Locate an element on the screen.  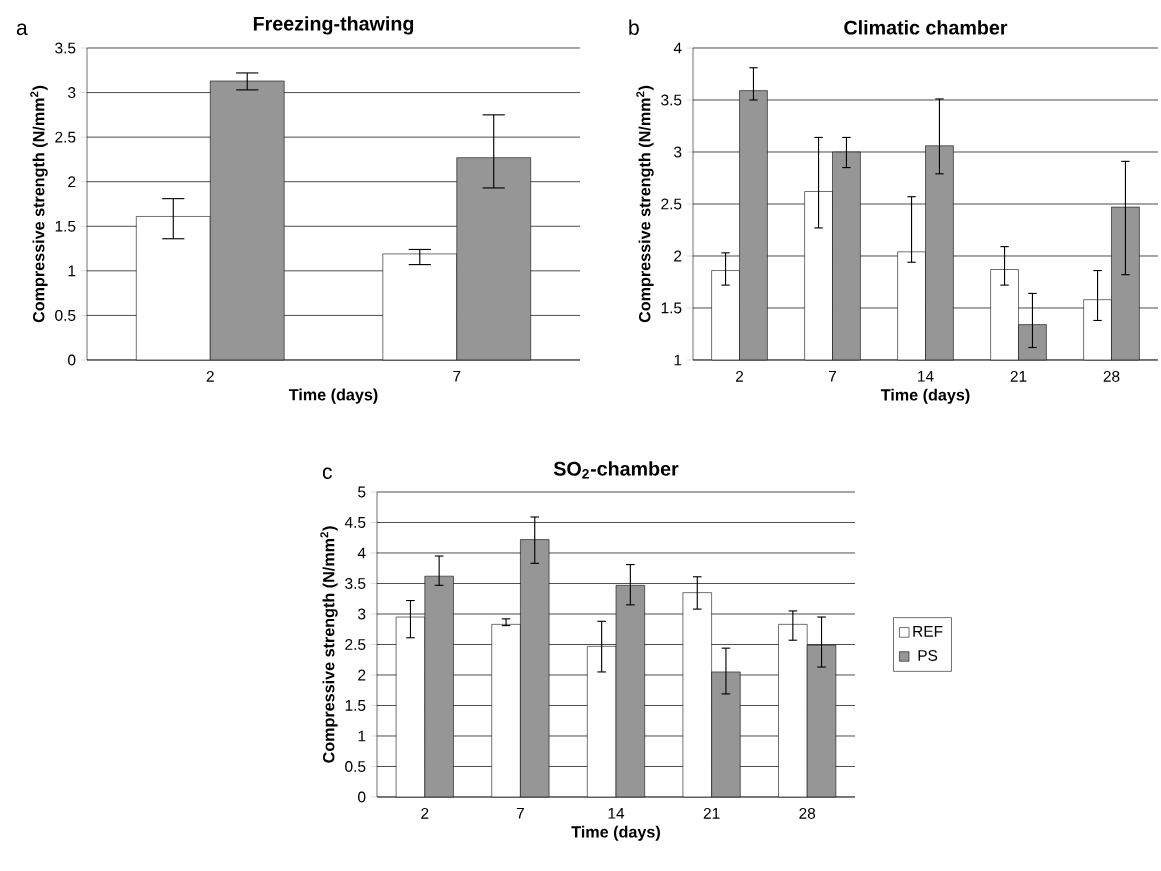
y-tick-label: 5 is located at coordinates (362, 492).